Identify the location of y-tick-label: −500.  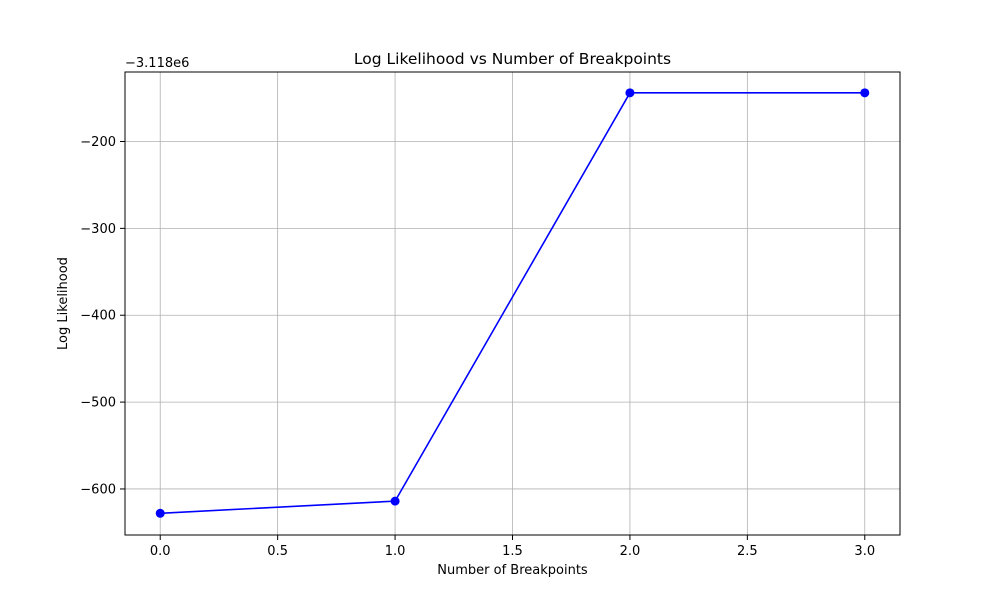
(98, 403).